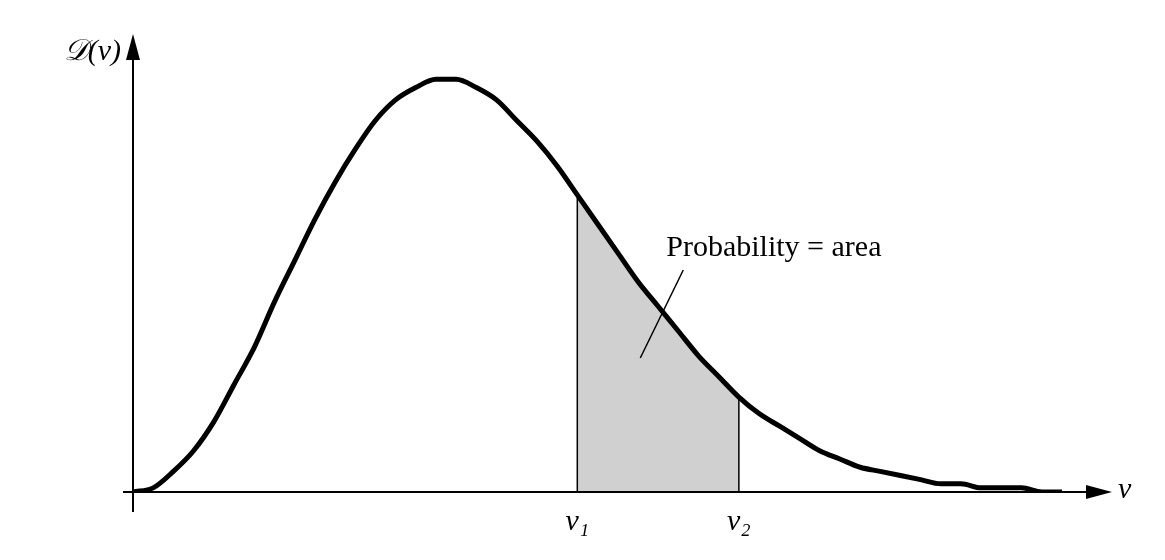  Describe the element at coordinates (1125, 487) in the screenshot. I see `x-axis-title: v` at that location.